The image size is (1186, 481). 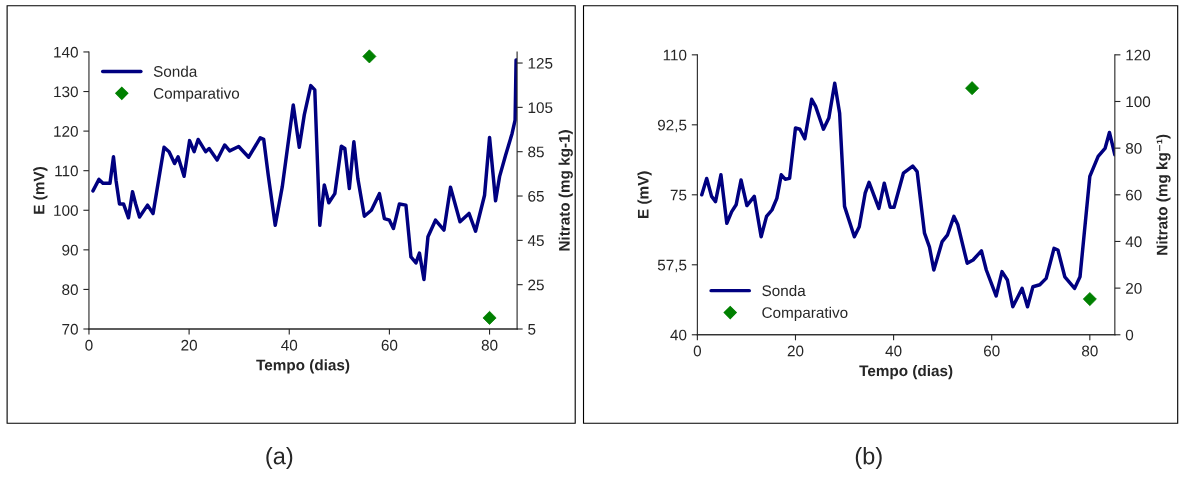 I want to click on y2-tick-label: 100, so click(x=1138, y=102).